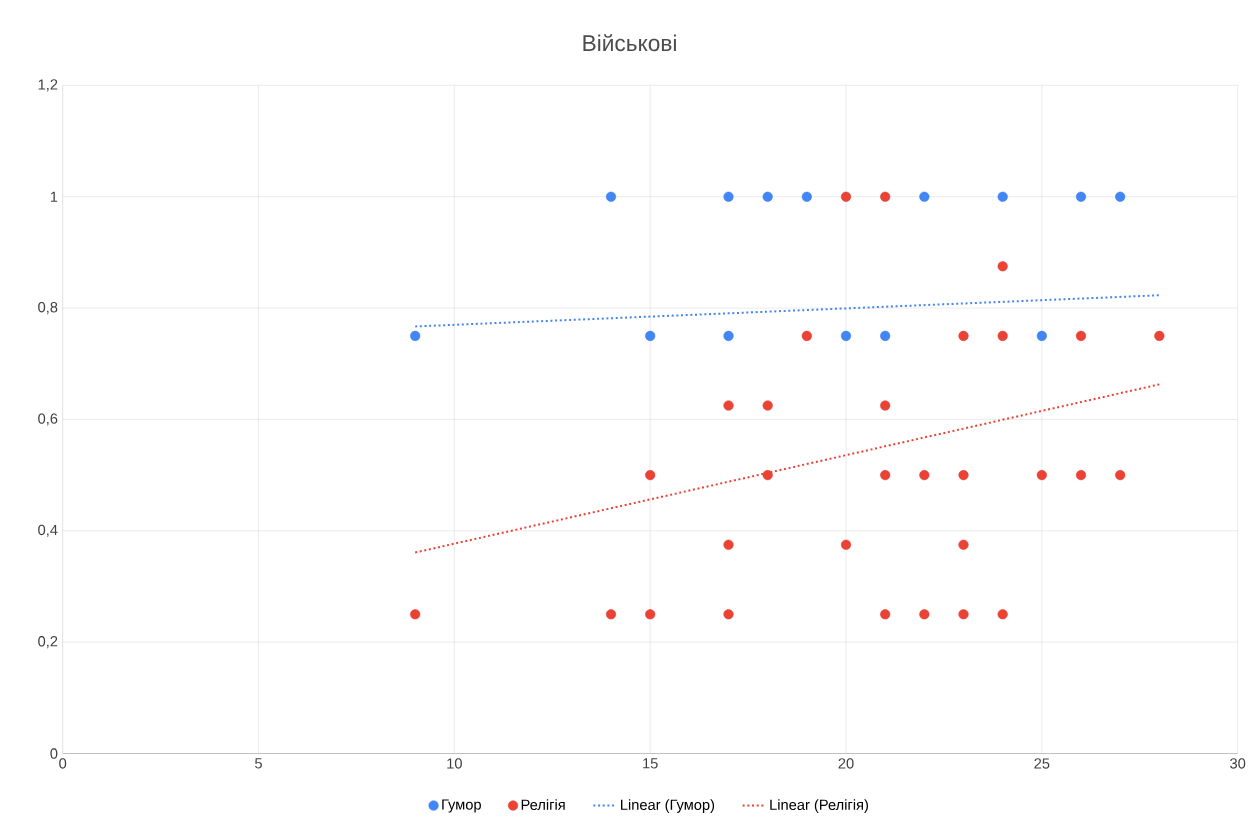 The height and width of the screenshot is (838, 1259). What do you see at coordinates (1042, 763) in the screenshot?
I see `x-tick-label: 25` at bounding box center [1042, 763].